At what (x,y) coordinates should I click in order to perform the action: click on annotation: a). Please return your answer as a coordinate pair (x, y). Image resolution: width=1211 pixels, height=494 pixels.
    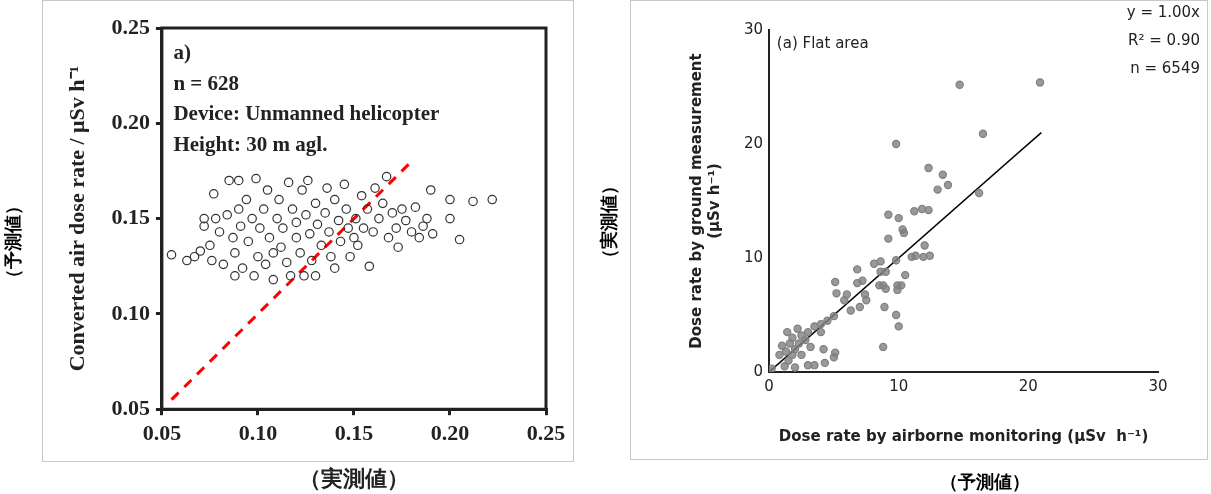
    Looking at the image, I should click on (182, 52).